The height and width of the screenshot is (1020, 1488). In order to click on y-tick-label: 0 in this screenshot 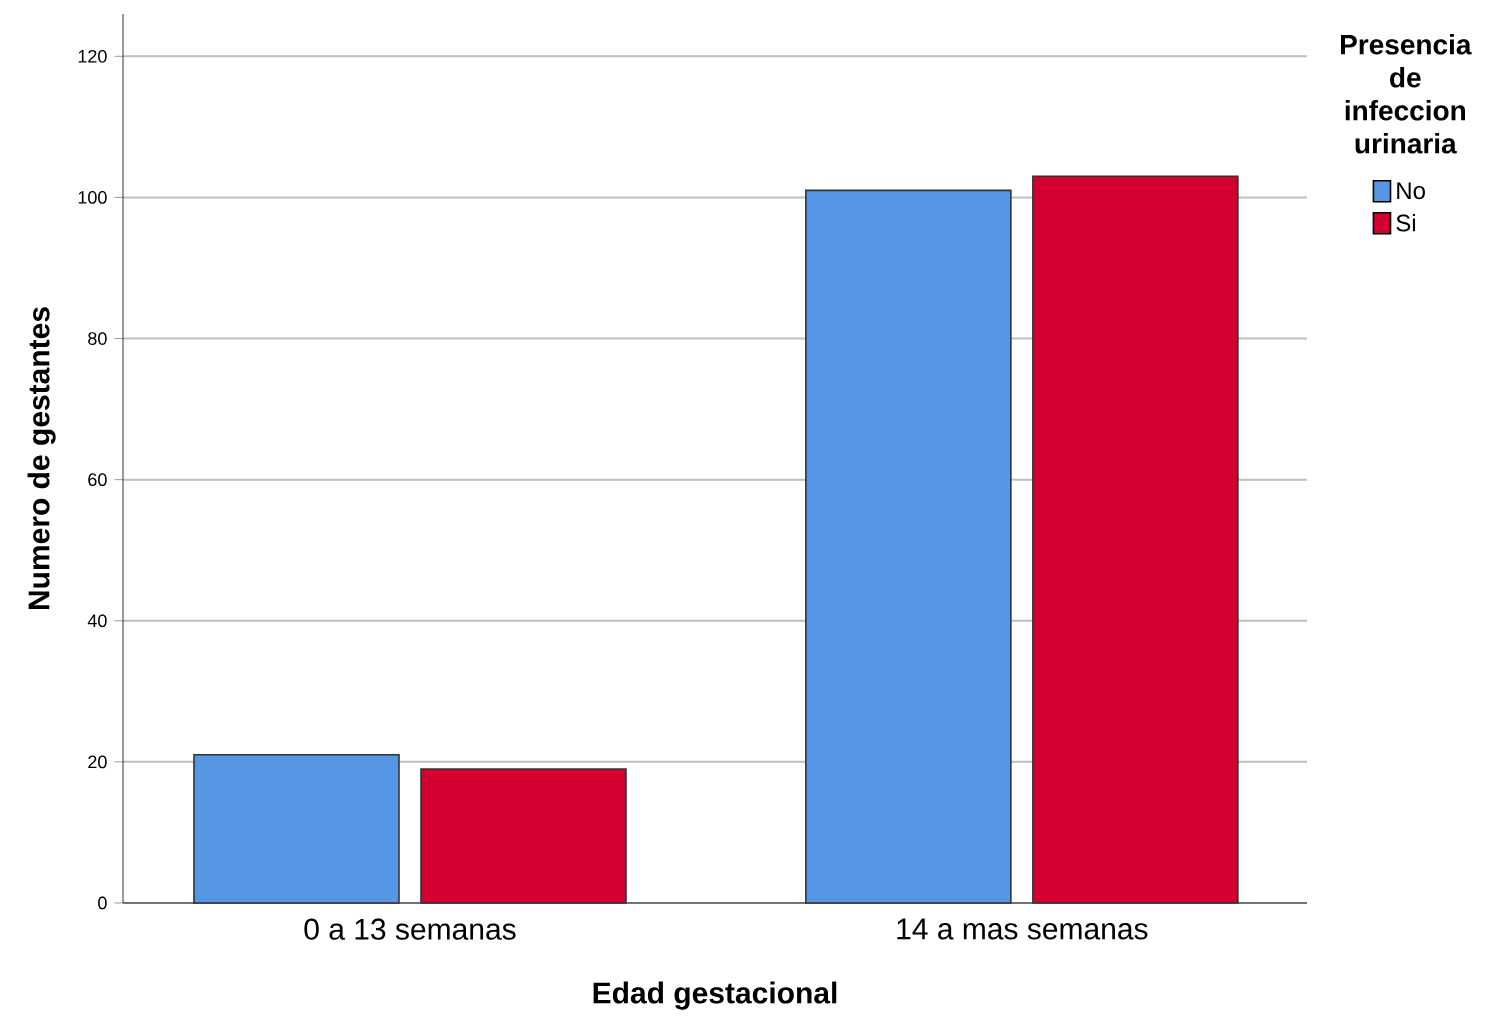, I will do `click(102, 903)`.